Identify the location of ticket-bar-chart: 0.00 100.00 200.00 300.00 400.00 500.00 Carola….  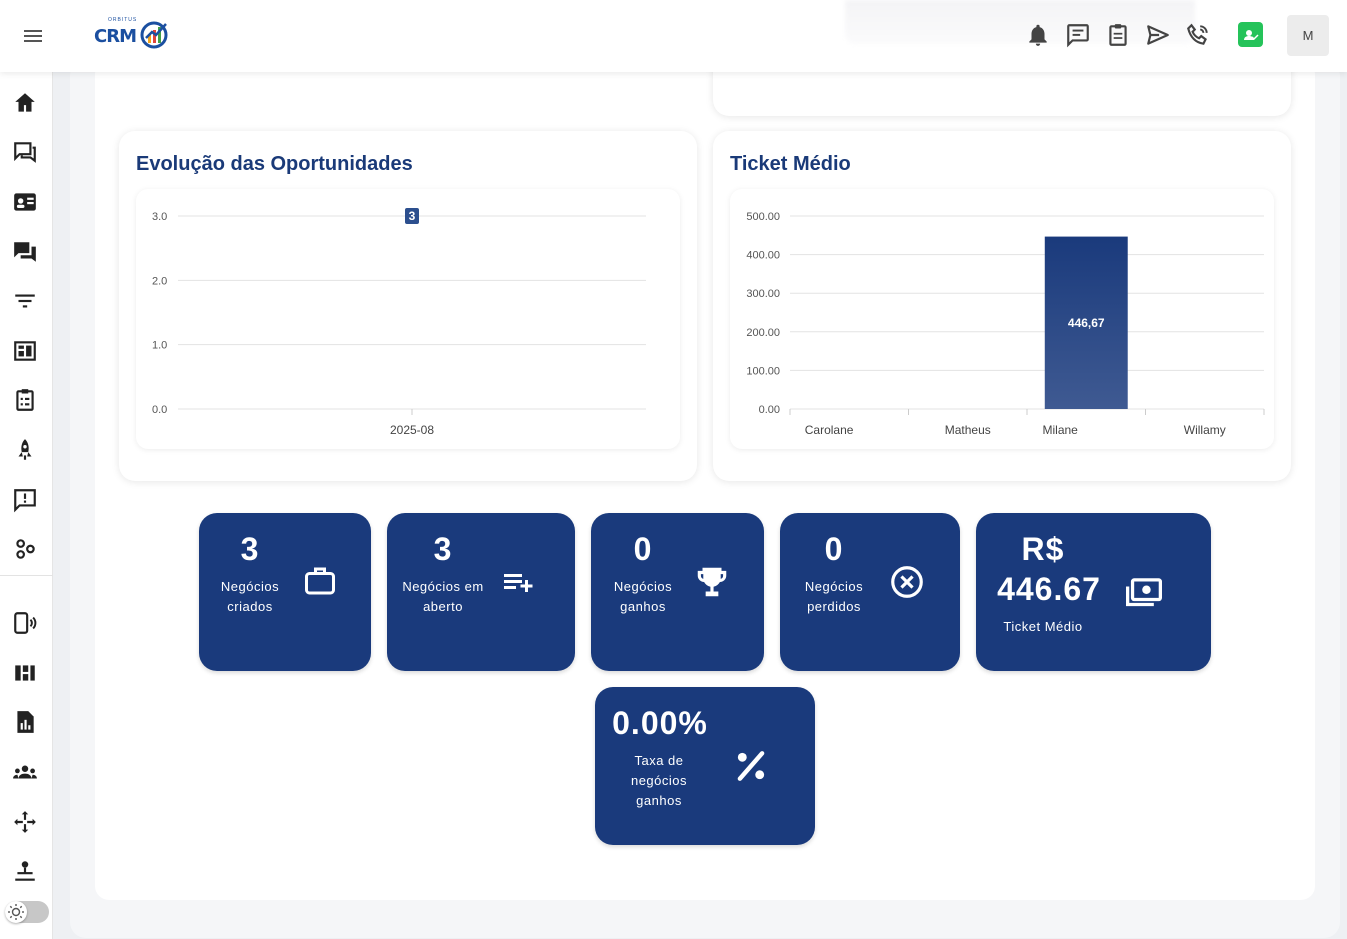
(1005, 324).